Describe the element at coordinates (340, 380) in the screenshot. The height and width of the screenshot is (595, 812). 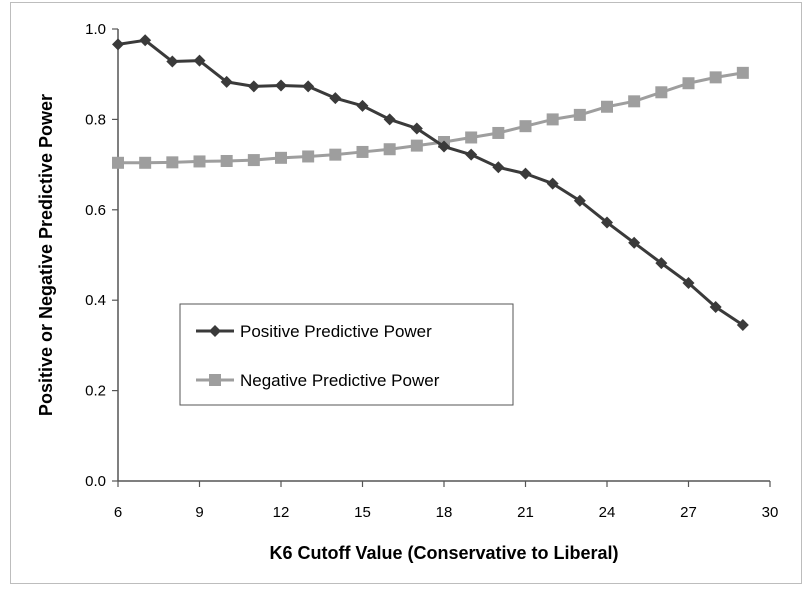
I see `legend-label-npp: Negative Predictive Power` at that location.